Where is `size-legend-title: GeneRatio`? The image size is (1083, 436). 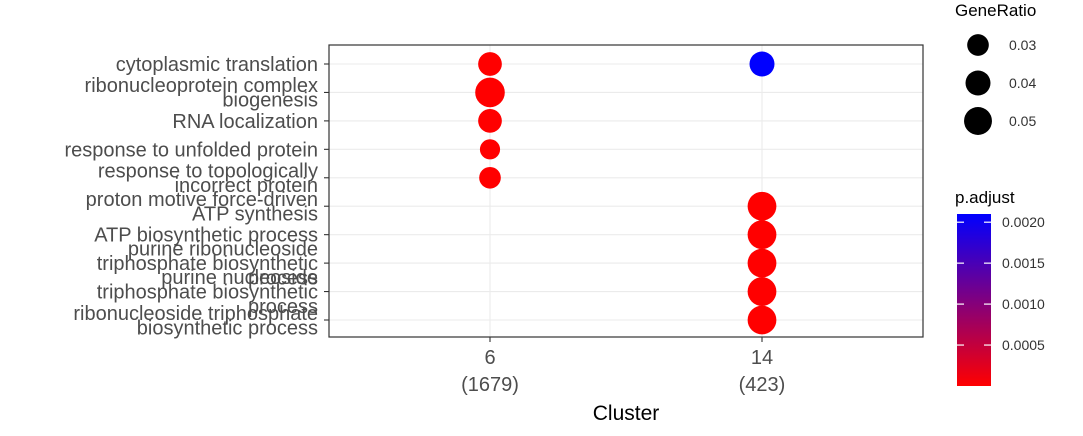 size-legend-title: GeneRatio is located at coordinates (995, 10).